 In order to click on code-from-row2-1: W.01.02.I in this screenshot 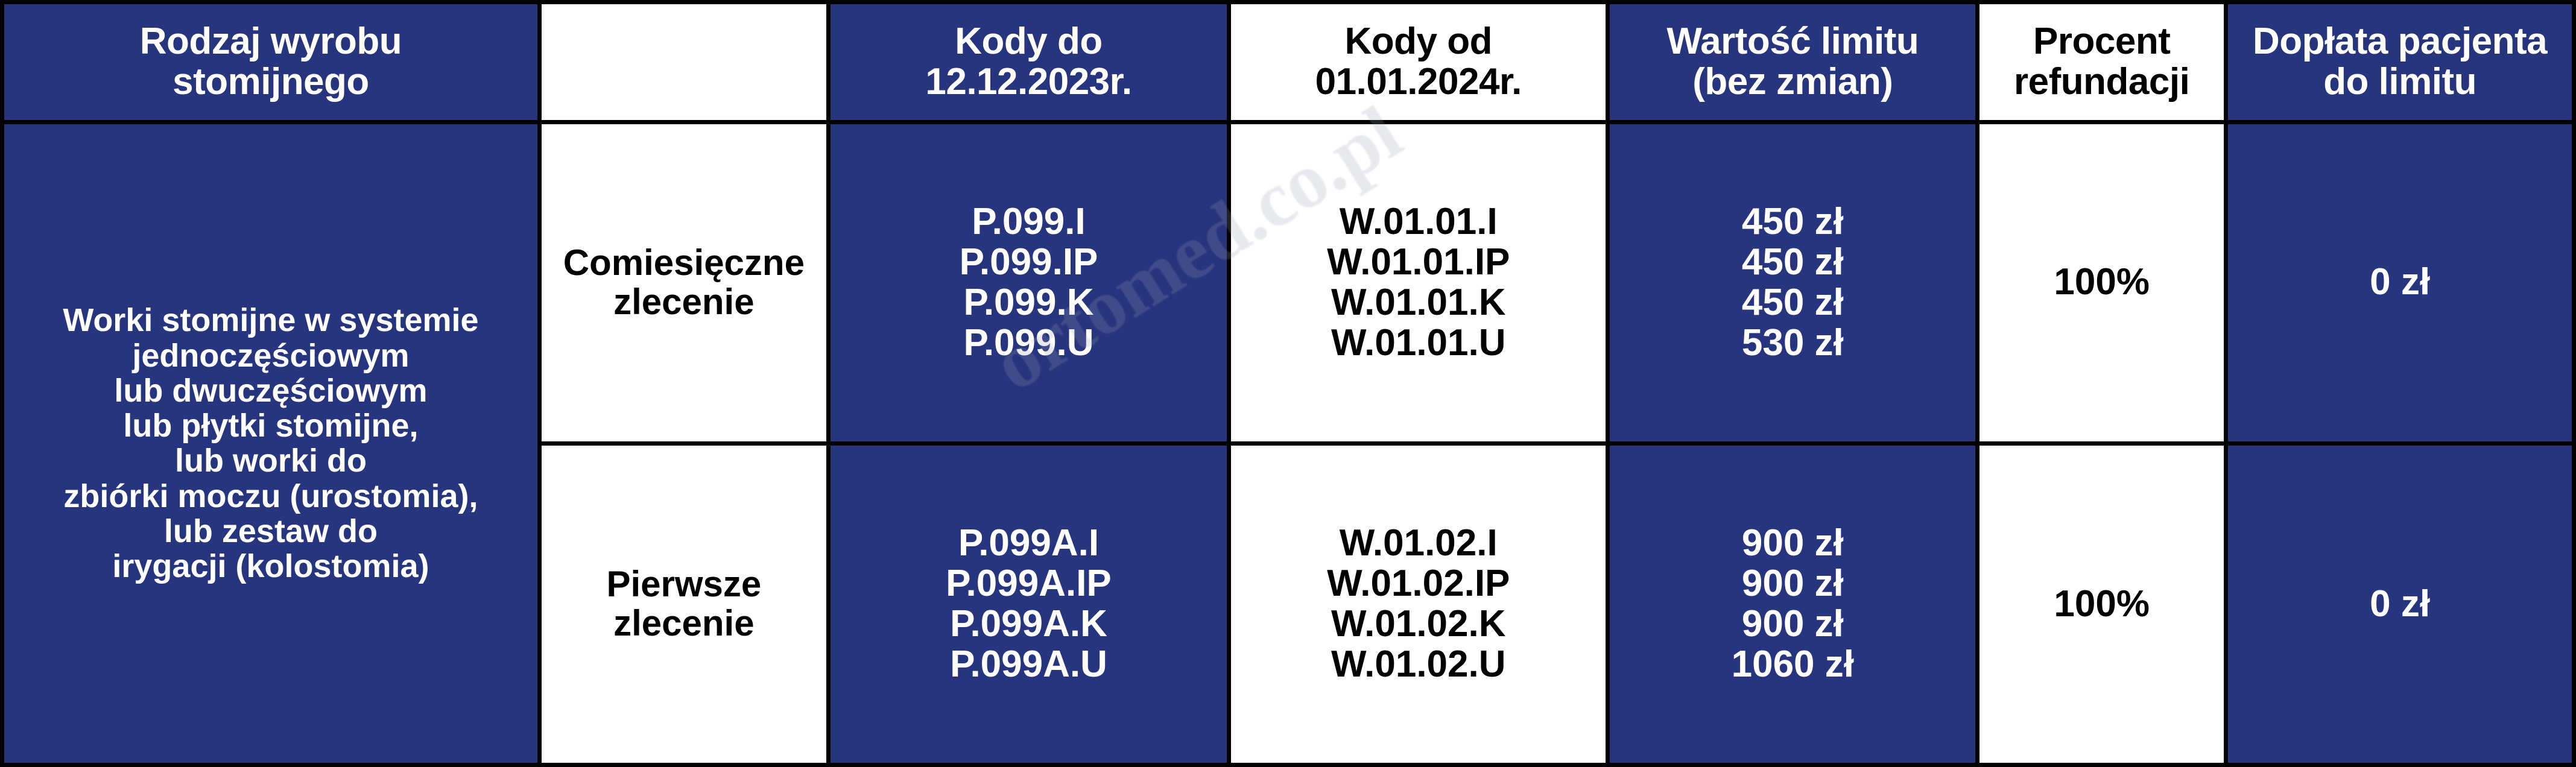, I will do `click(1418, 543)`.